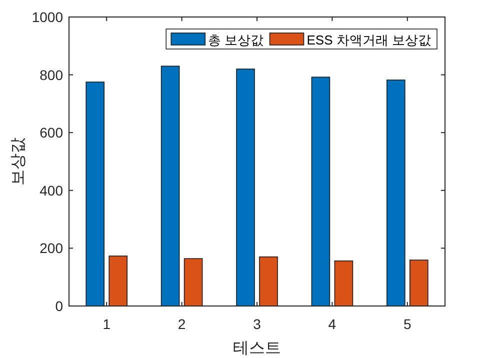 The width and height of the screenshot is (493, 358). Describe the element at coordinates (368, 40) in the screenshot. I see `legend-label: ESS 차액거래 보상값` at that location.